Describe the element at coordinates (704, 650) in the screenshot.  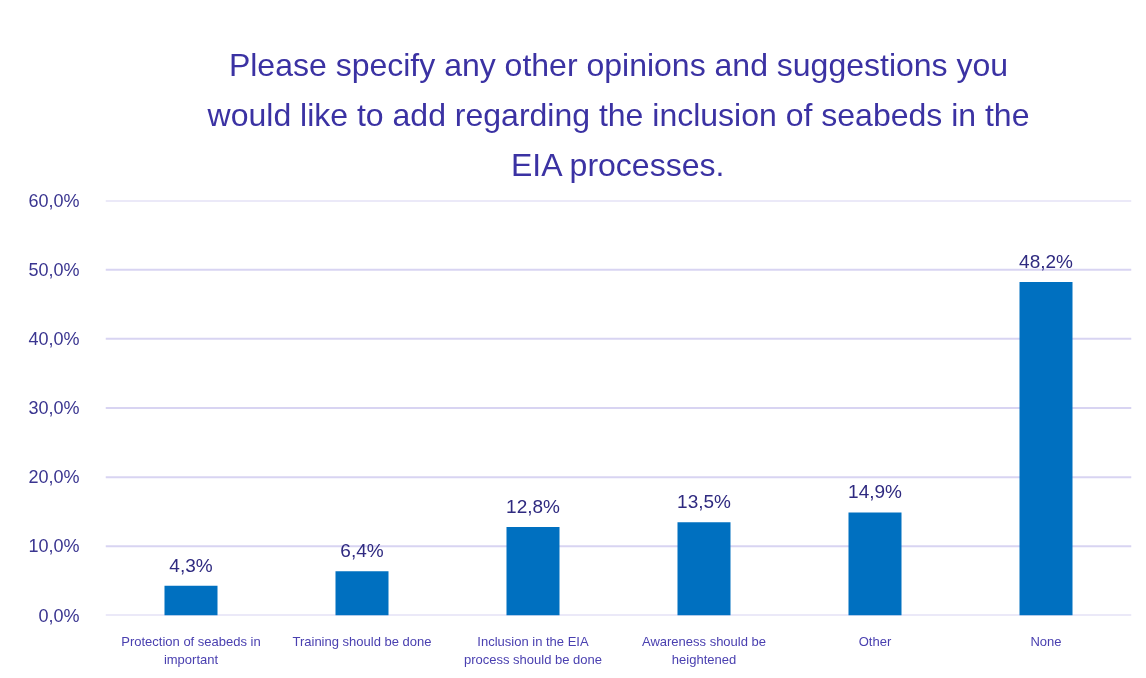
I see `x-tick-label: Awareness should be heightened` at that location.